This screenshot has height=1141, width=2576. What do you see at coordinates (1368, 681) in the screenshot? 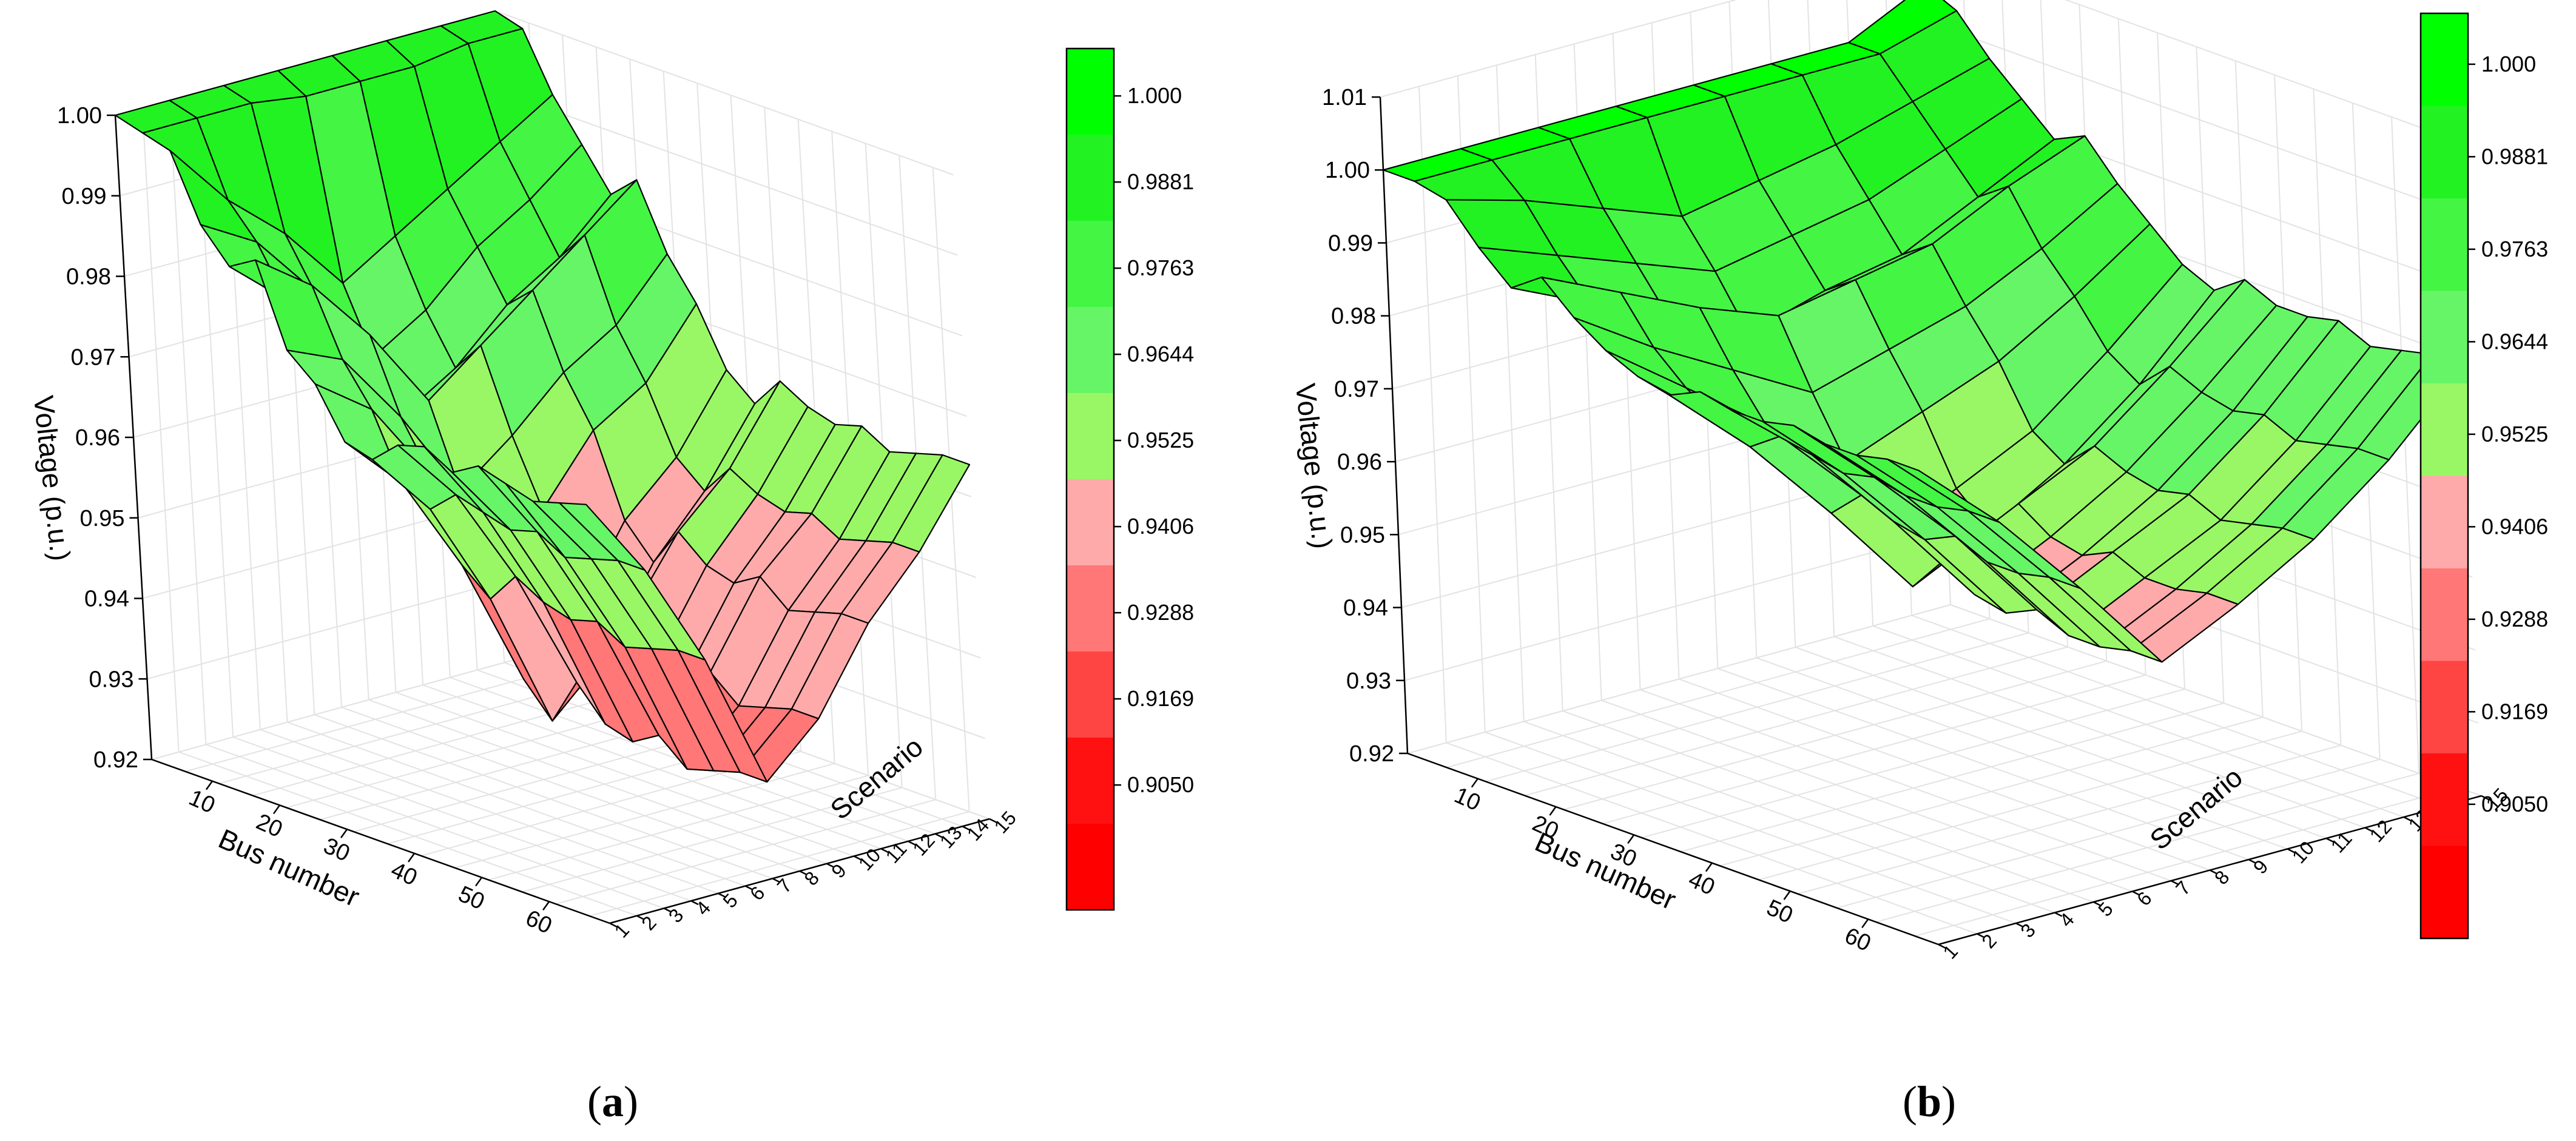
I see `z-tick-label: 0.93` at bounding box center [1368, 681].